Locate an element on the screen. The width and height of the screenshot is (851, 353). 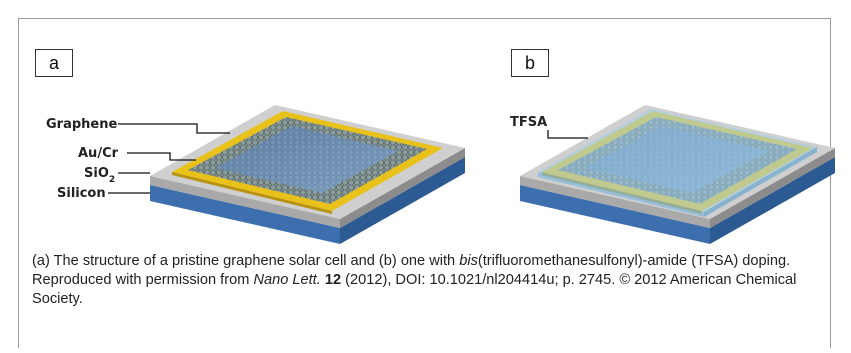
label-tfsa: TFSA is located at coordinates (528, 122).